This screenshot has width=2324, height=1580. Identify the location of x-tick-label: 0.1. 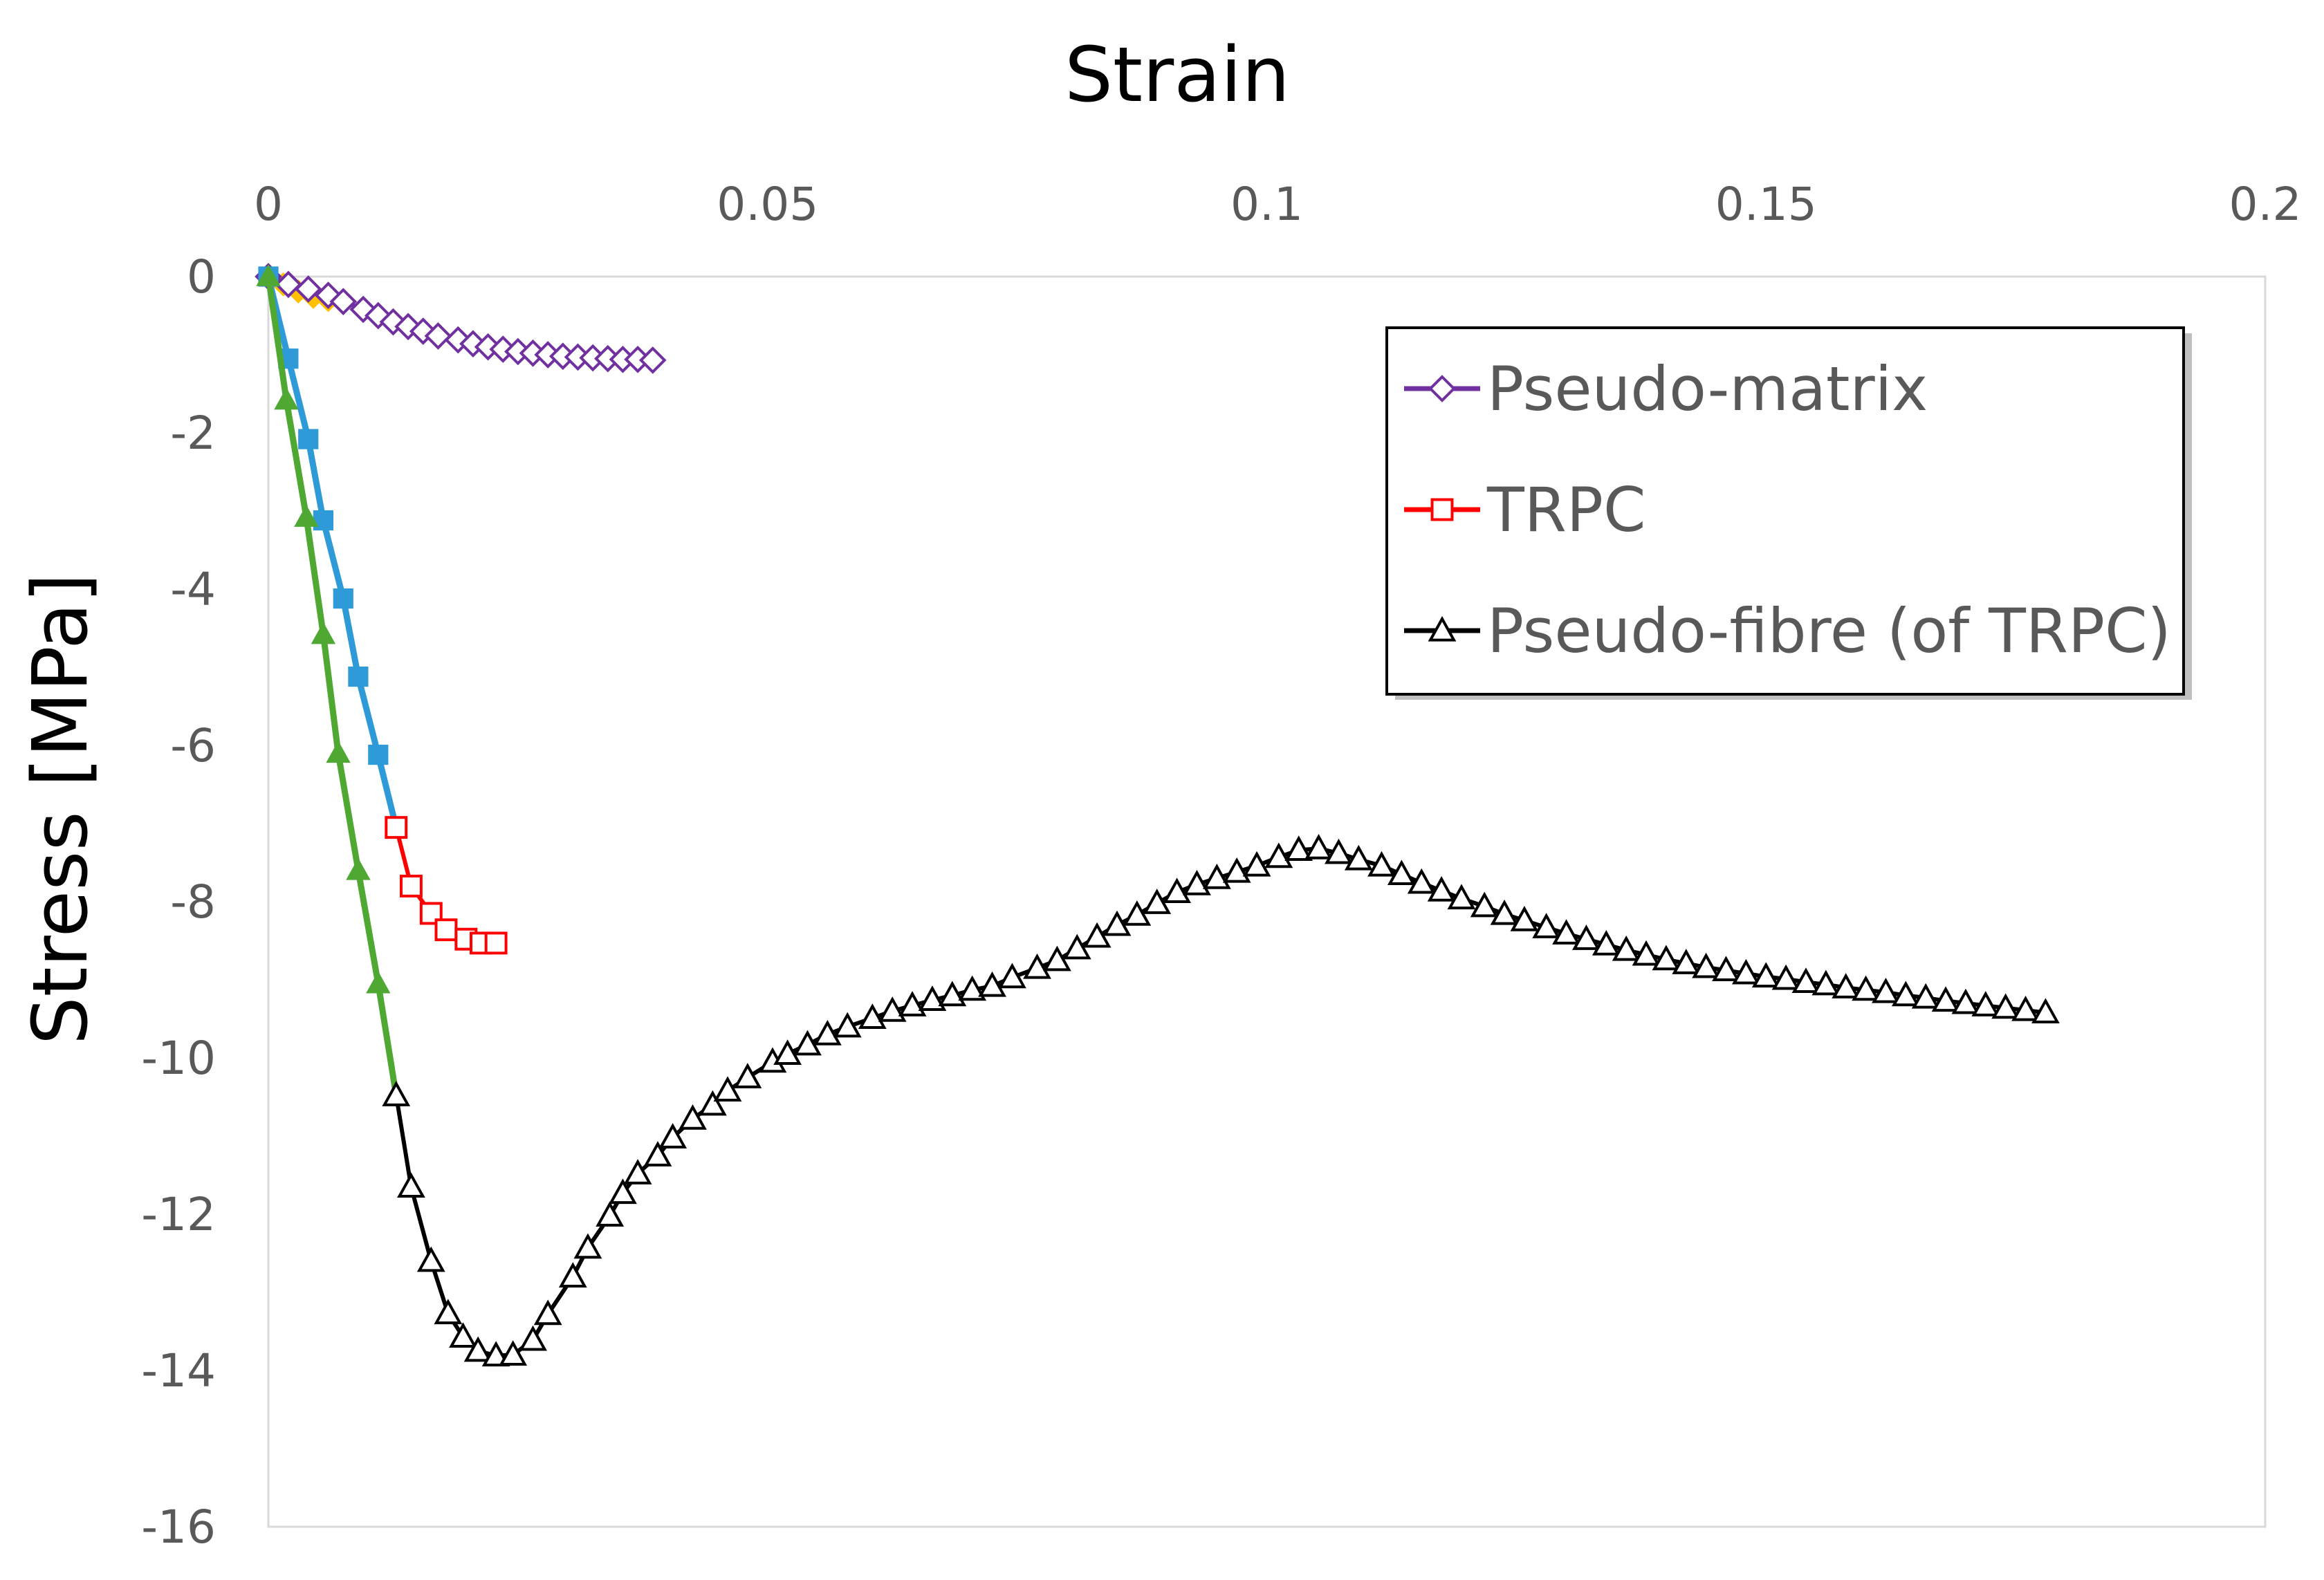
(1266, 204).